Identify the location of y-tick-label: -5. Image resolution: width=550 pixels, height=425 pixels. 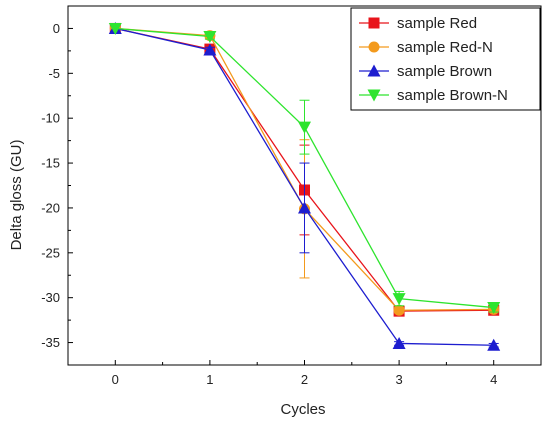
(54, 73).